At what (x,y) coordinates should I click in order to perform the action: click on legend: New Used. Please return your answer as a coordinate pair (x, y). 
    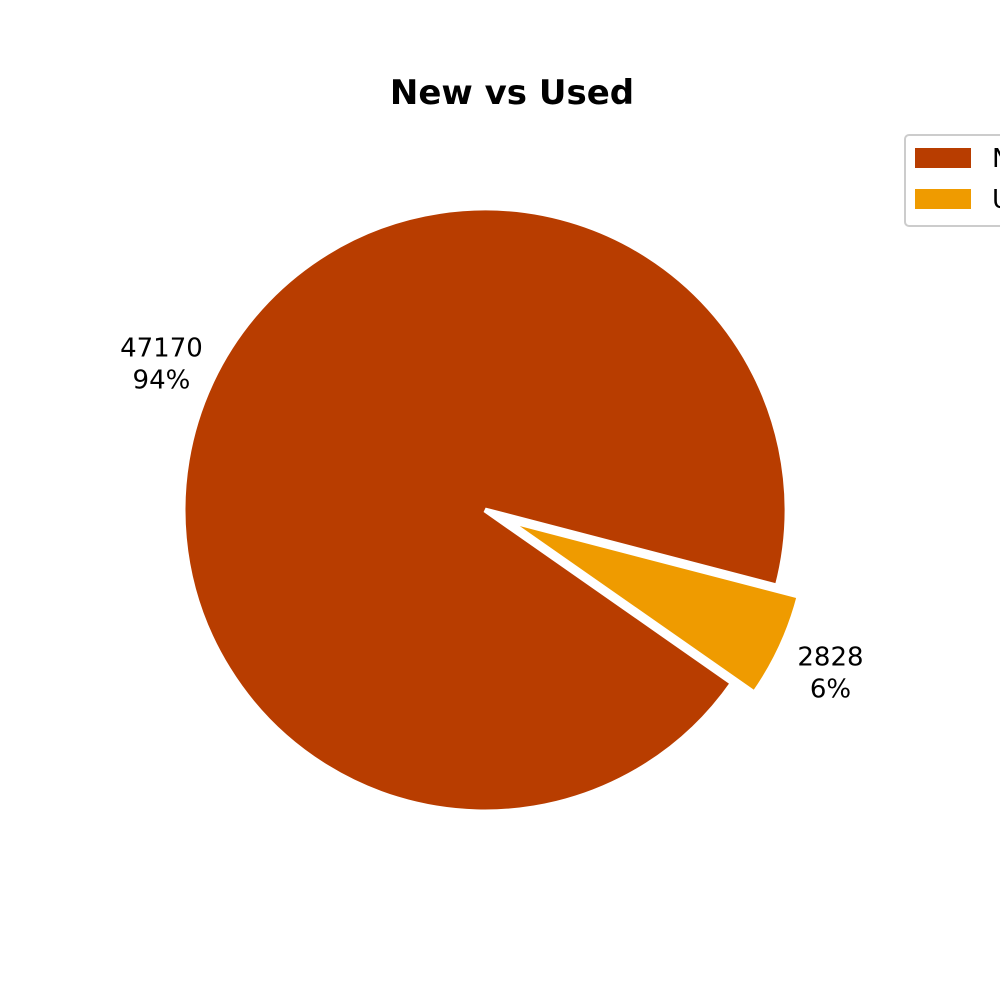
    Looking at the image, I should click on (952, 180).